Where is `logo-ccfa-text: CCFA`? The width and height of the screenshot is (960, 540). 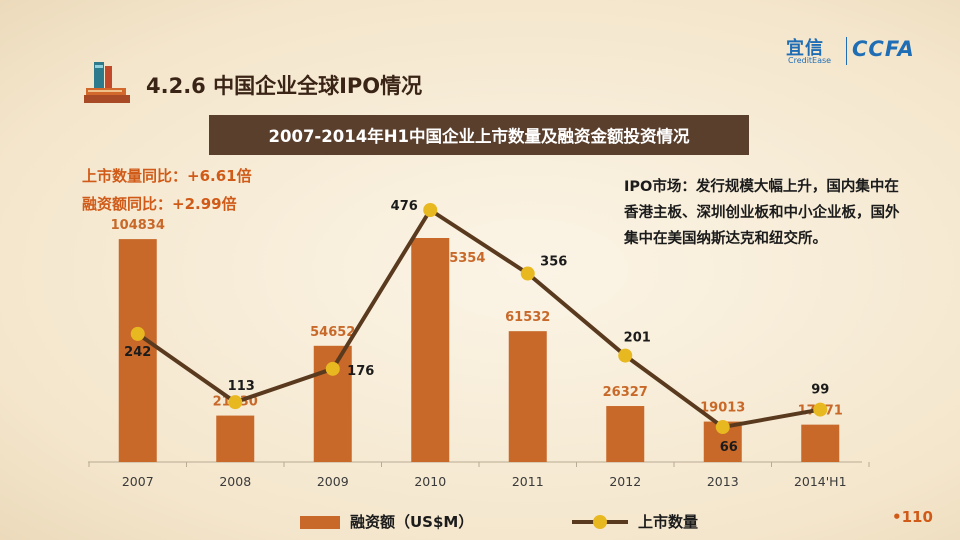 logo-ccfa-text: CCFA is located at coordinates (883, 49).